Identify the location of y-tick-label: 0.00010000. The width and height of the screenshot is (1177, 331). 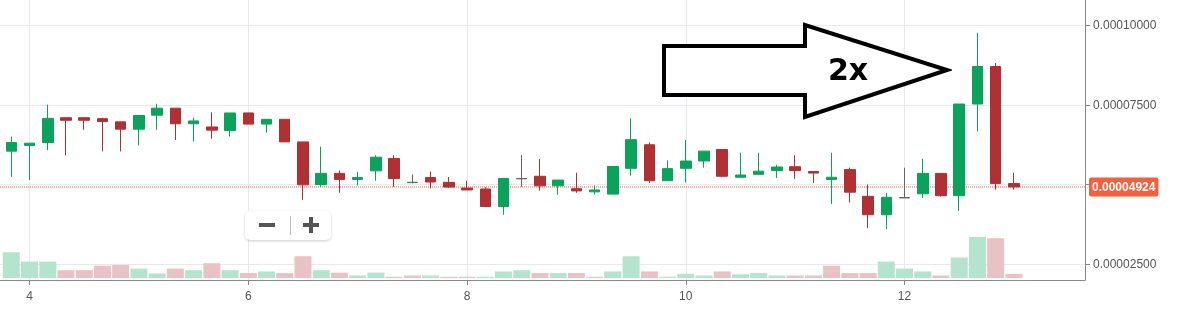
(1125, 25).